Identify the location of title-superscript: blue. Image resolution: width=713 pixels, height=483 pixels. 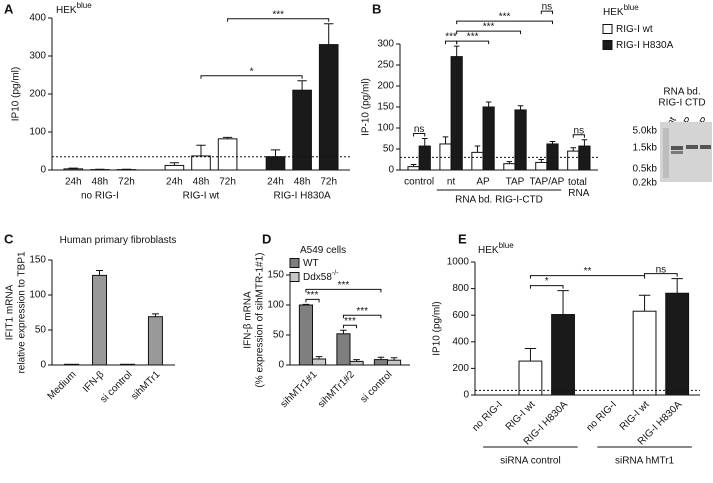
(632, 7).